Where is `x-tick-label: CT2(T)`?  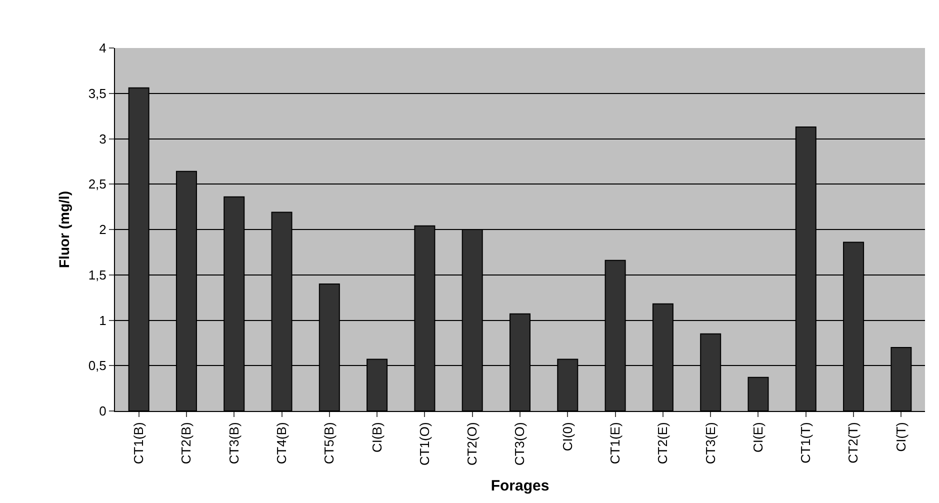
x-tick-label: CT2(T) is located at coordinates (853, 443).